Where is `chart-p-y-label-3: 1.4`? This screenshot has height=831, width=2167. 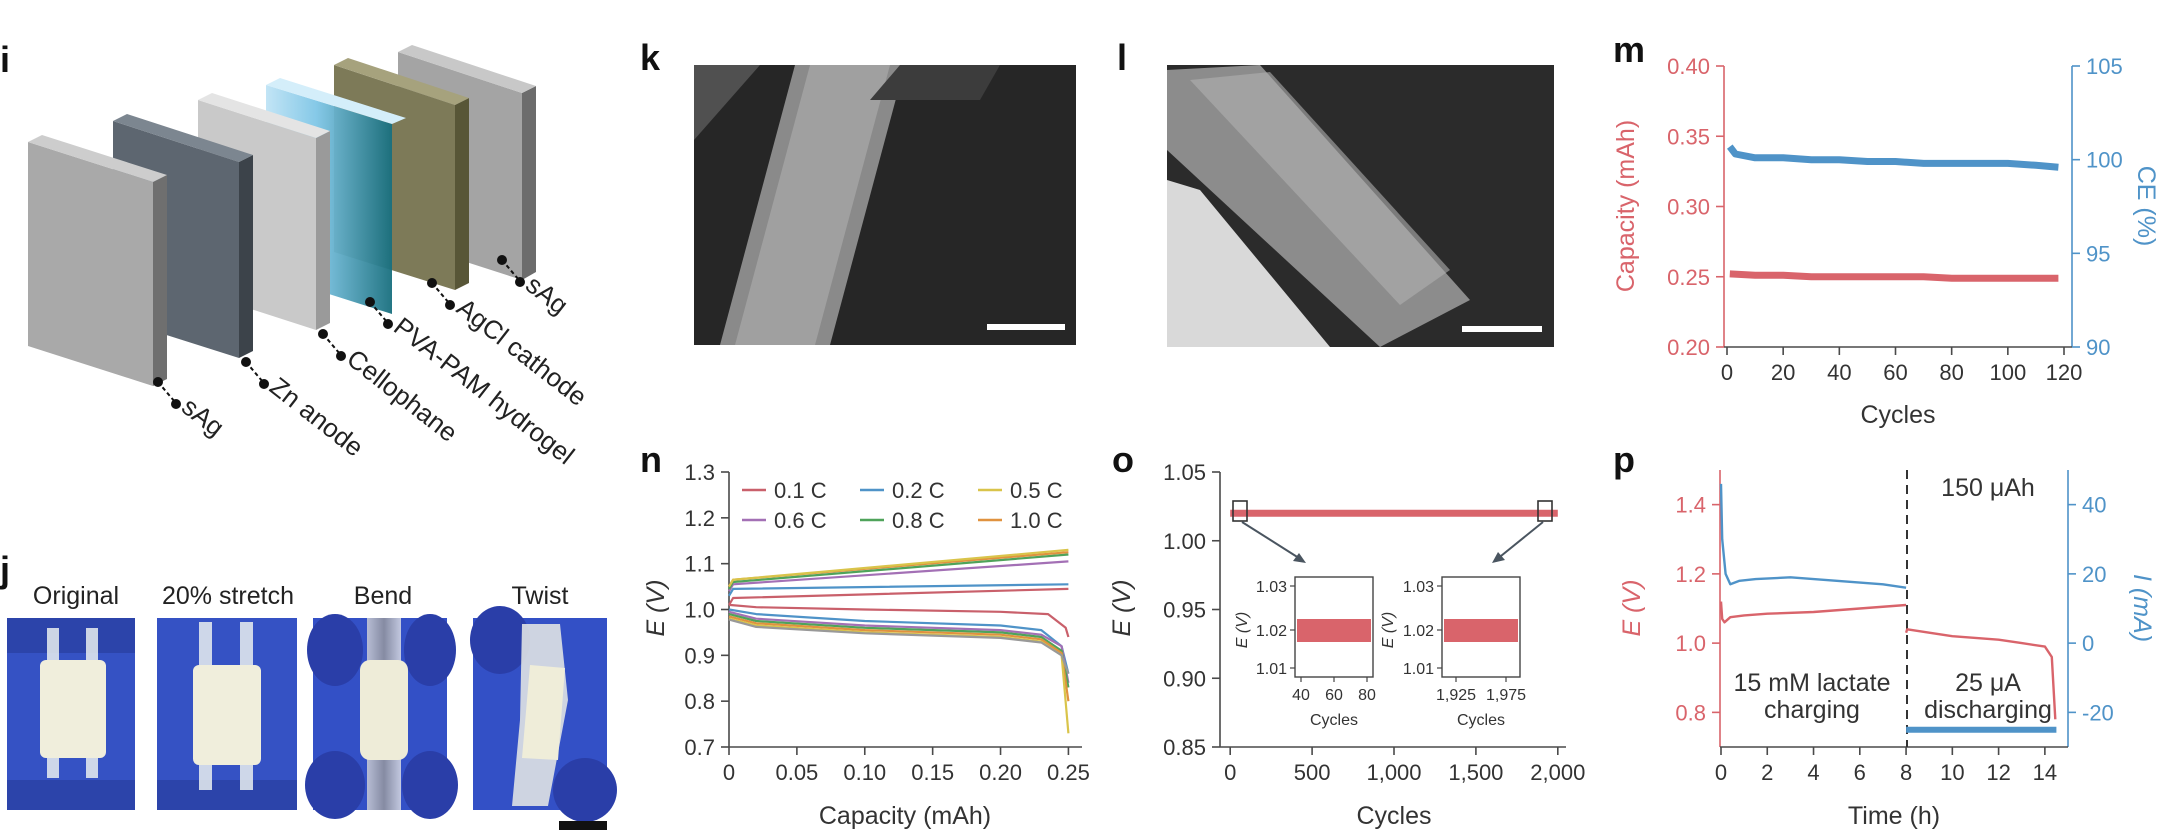
chart-p-y-label-3: 1.4 is located at coordinates (1690, 505).